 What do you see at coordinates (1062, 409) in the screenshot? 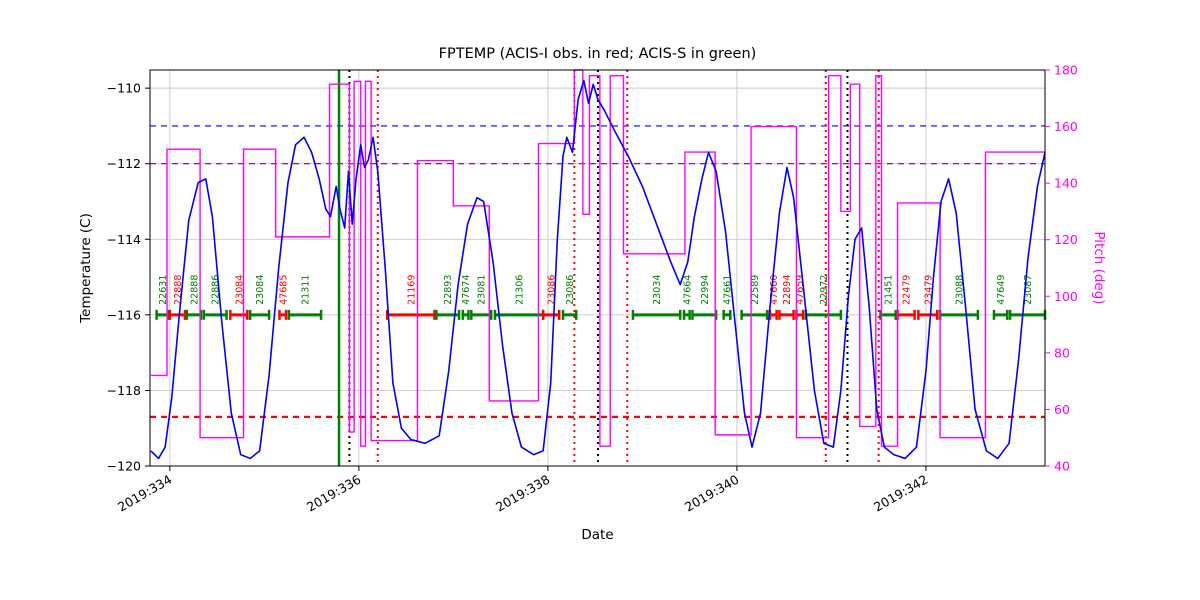
I see `y-tick-label-right: 60` at bounding box center [1062, 409].